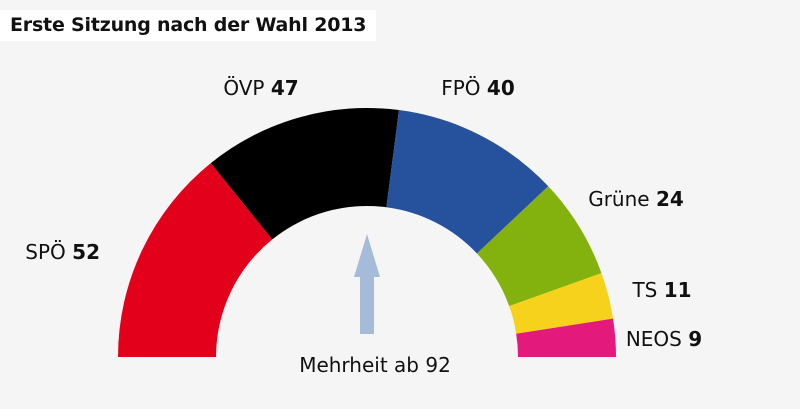 This screenshot has width=800, height=409. Describe the element at coordinates (657, 339) in the screenshot. I see `label-party-name: NEOS` at that location.